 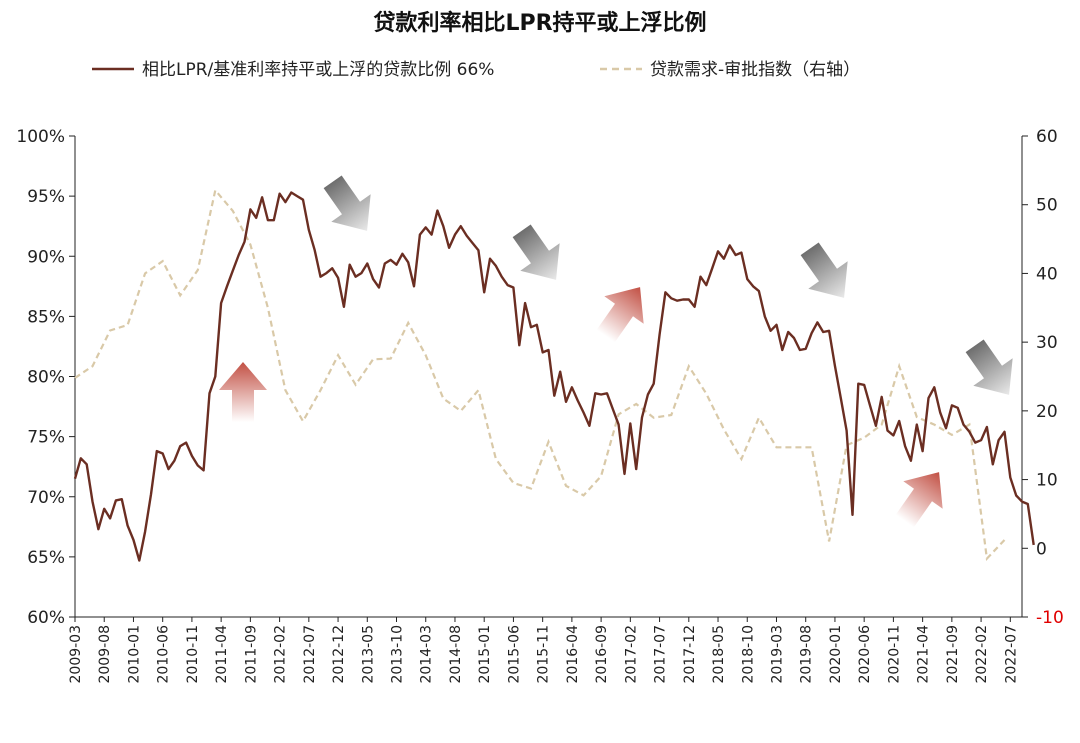 I want to click on x-tick-label: 2017-07, so click(x=661, y=654).